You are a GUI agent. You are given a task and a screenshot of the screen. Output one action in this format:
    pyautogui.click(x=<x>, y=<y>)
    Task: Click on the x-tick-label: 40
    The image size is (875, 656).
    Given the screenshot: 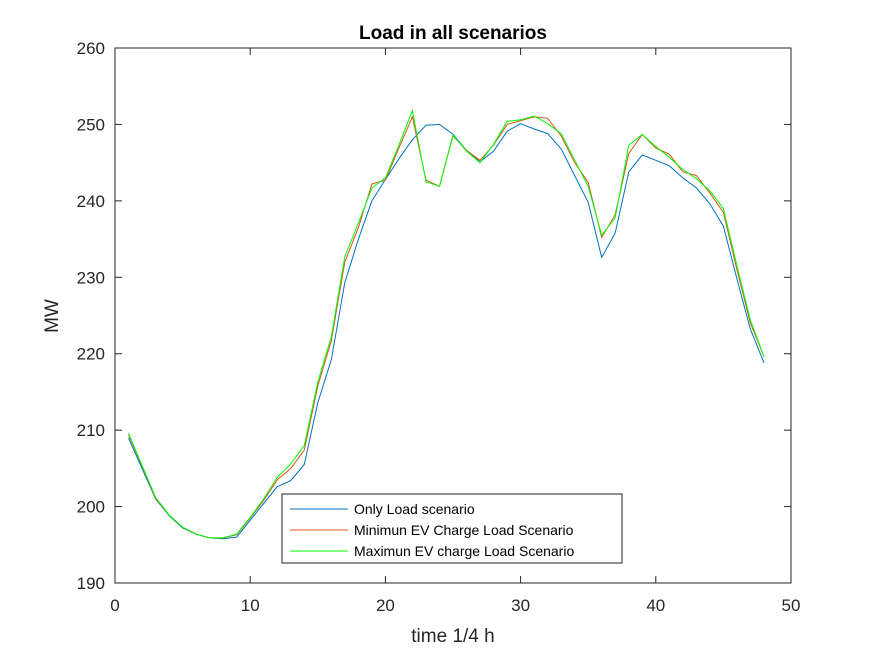 What is the action you would take?
    pyautogui.click(x=655, y=605)
    